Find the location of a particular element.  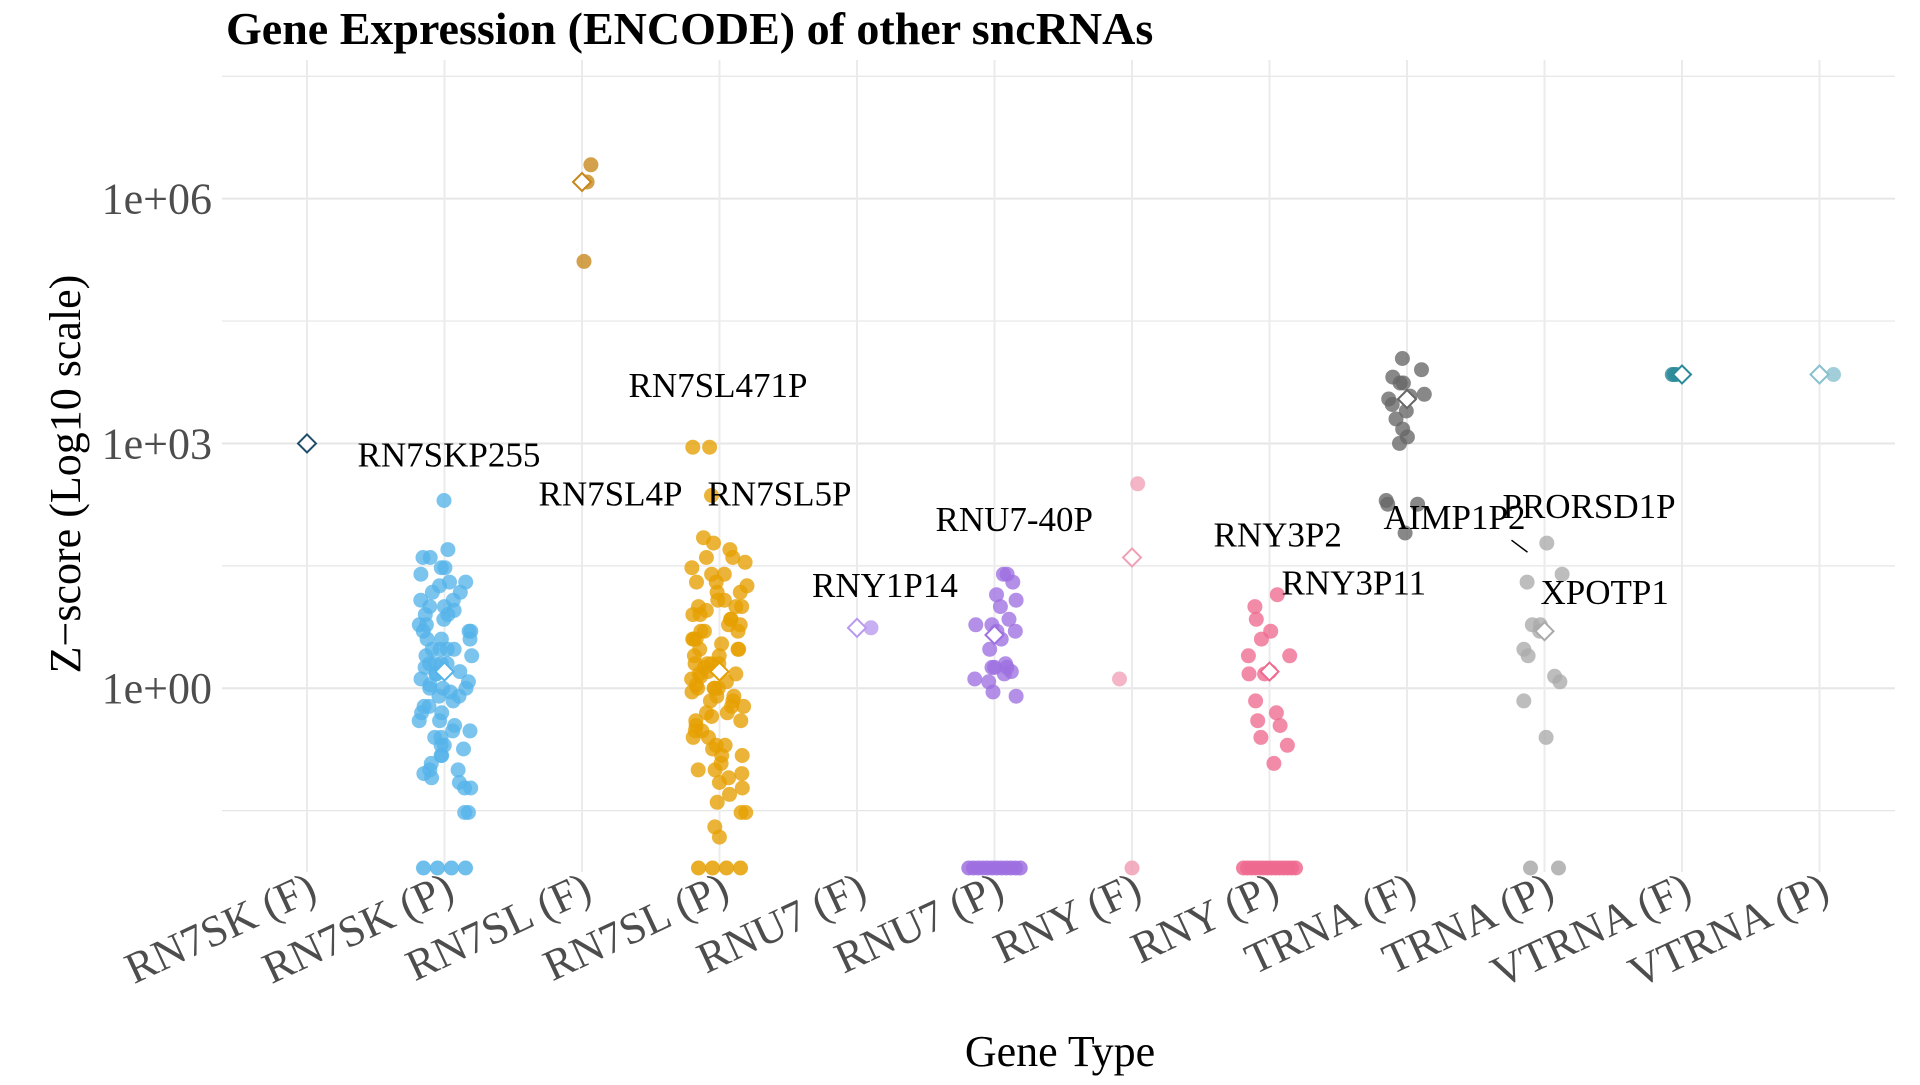

annotation-label: XPOTP1 is located at coordinates (1605, 592).